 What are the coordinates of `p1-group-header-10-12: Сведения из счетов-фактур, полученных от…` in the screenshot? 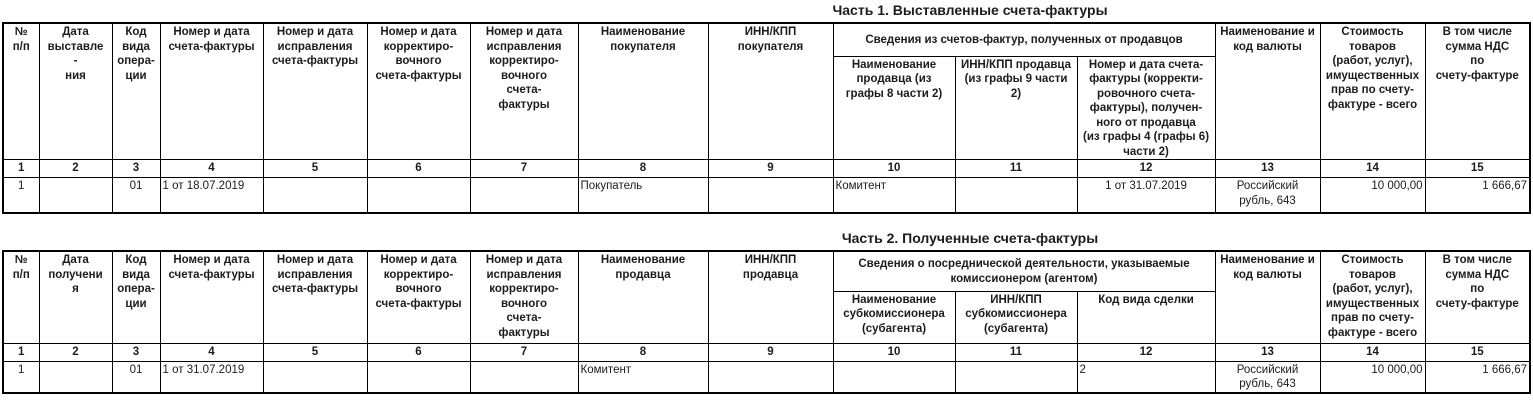 It's located at (1024, 39).